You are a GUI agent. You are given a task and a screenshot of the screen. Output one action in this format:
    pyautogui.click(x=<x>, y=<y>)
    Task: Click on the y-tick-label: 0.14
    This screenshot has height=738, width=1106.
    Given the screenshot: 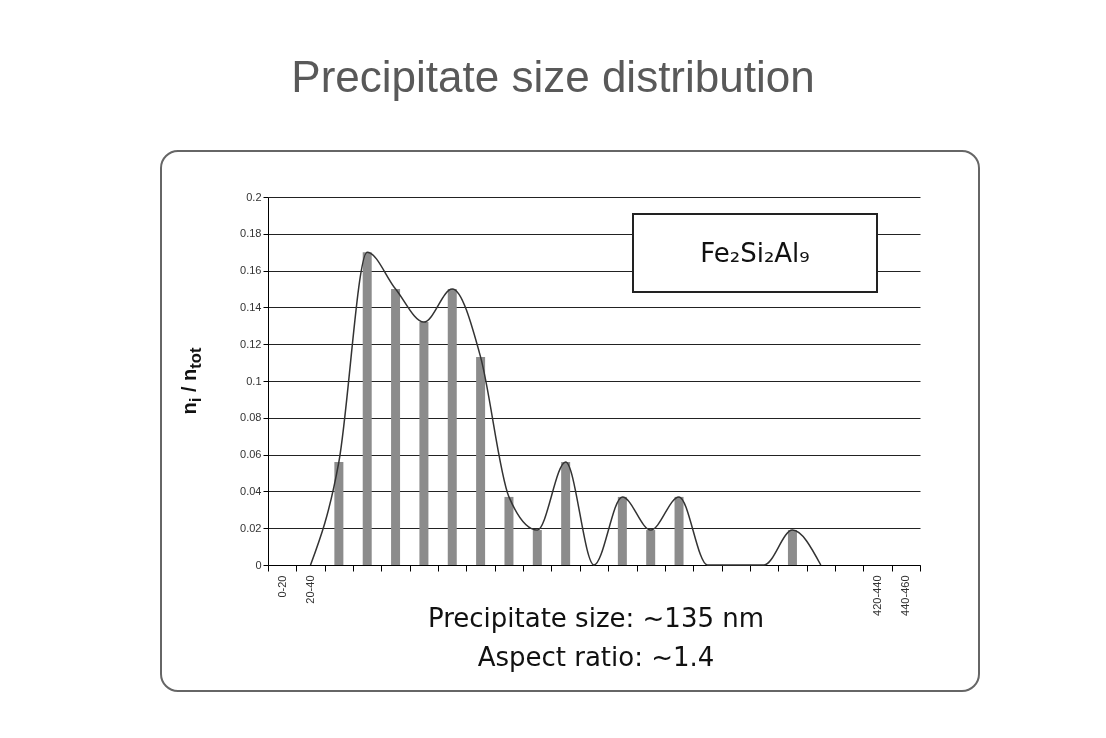 What is the action you would take?
    pyautogui.click(x=251, y=306)
    